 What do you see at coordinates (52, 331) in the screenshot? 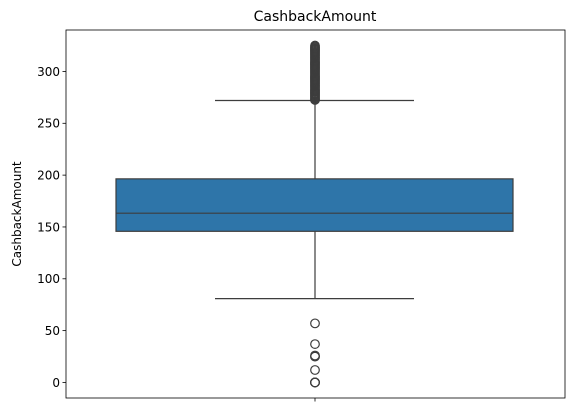
I see `y-tick-label: 50` at bounding box center [52, 331].